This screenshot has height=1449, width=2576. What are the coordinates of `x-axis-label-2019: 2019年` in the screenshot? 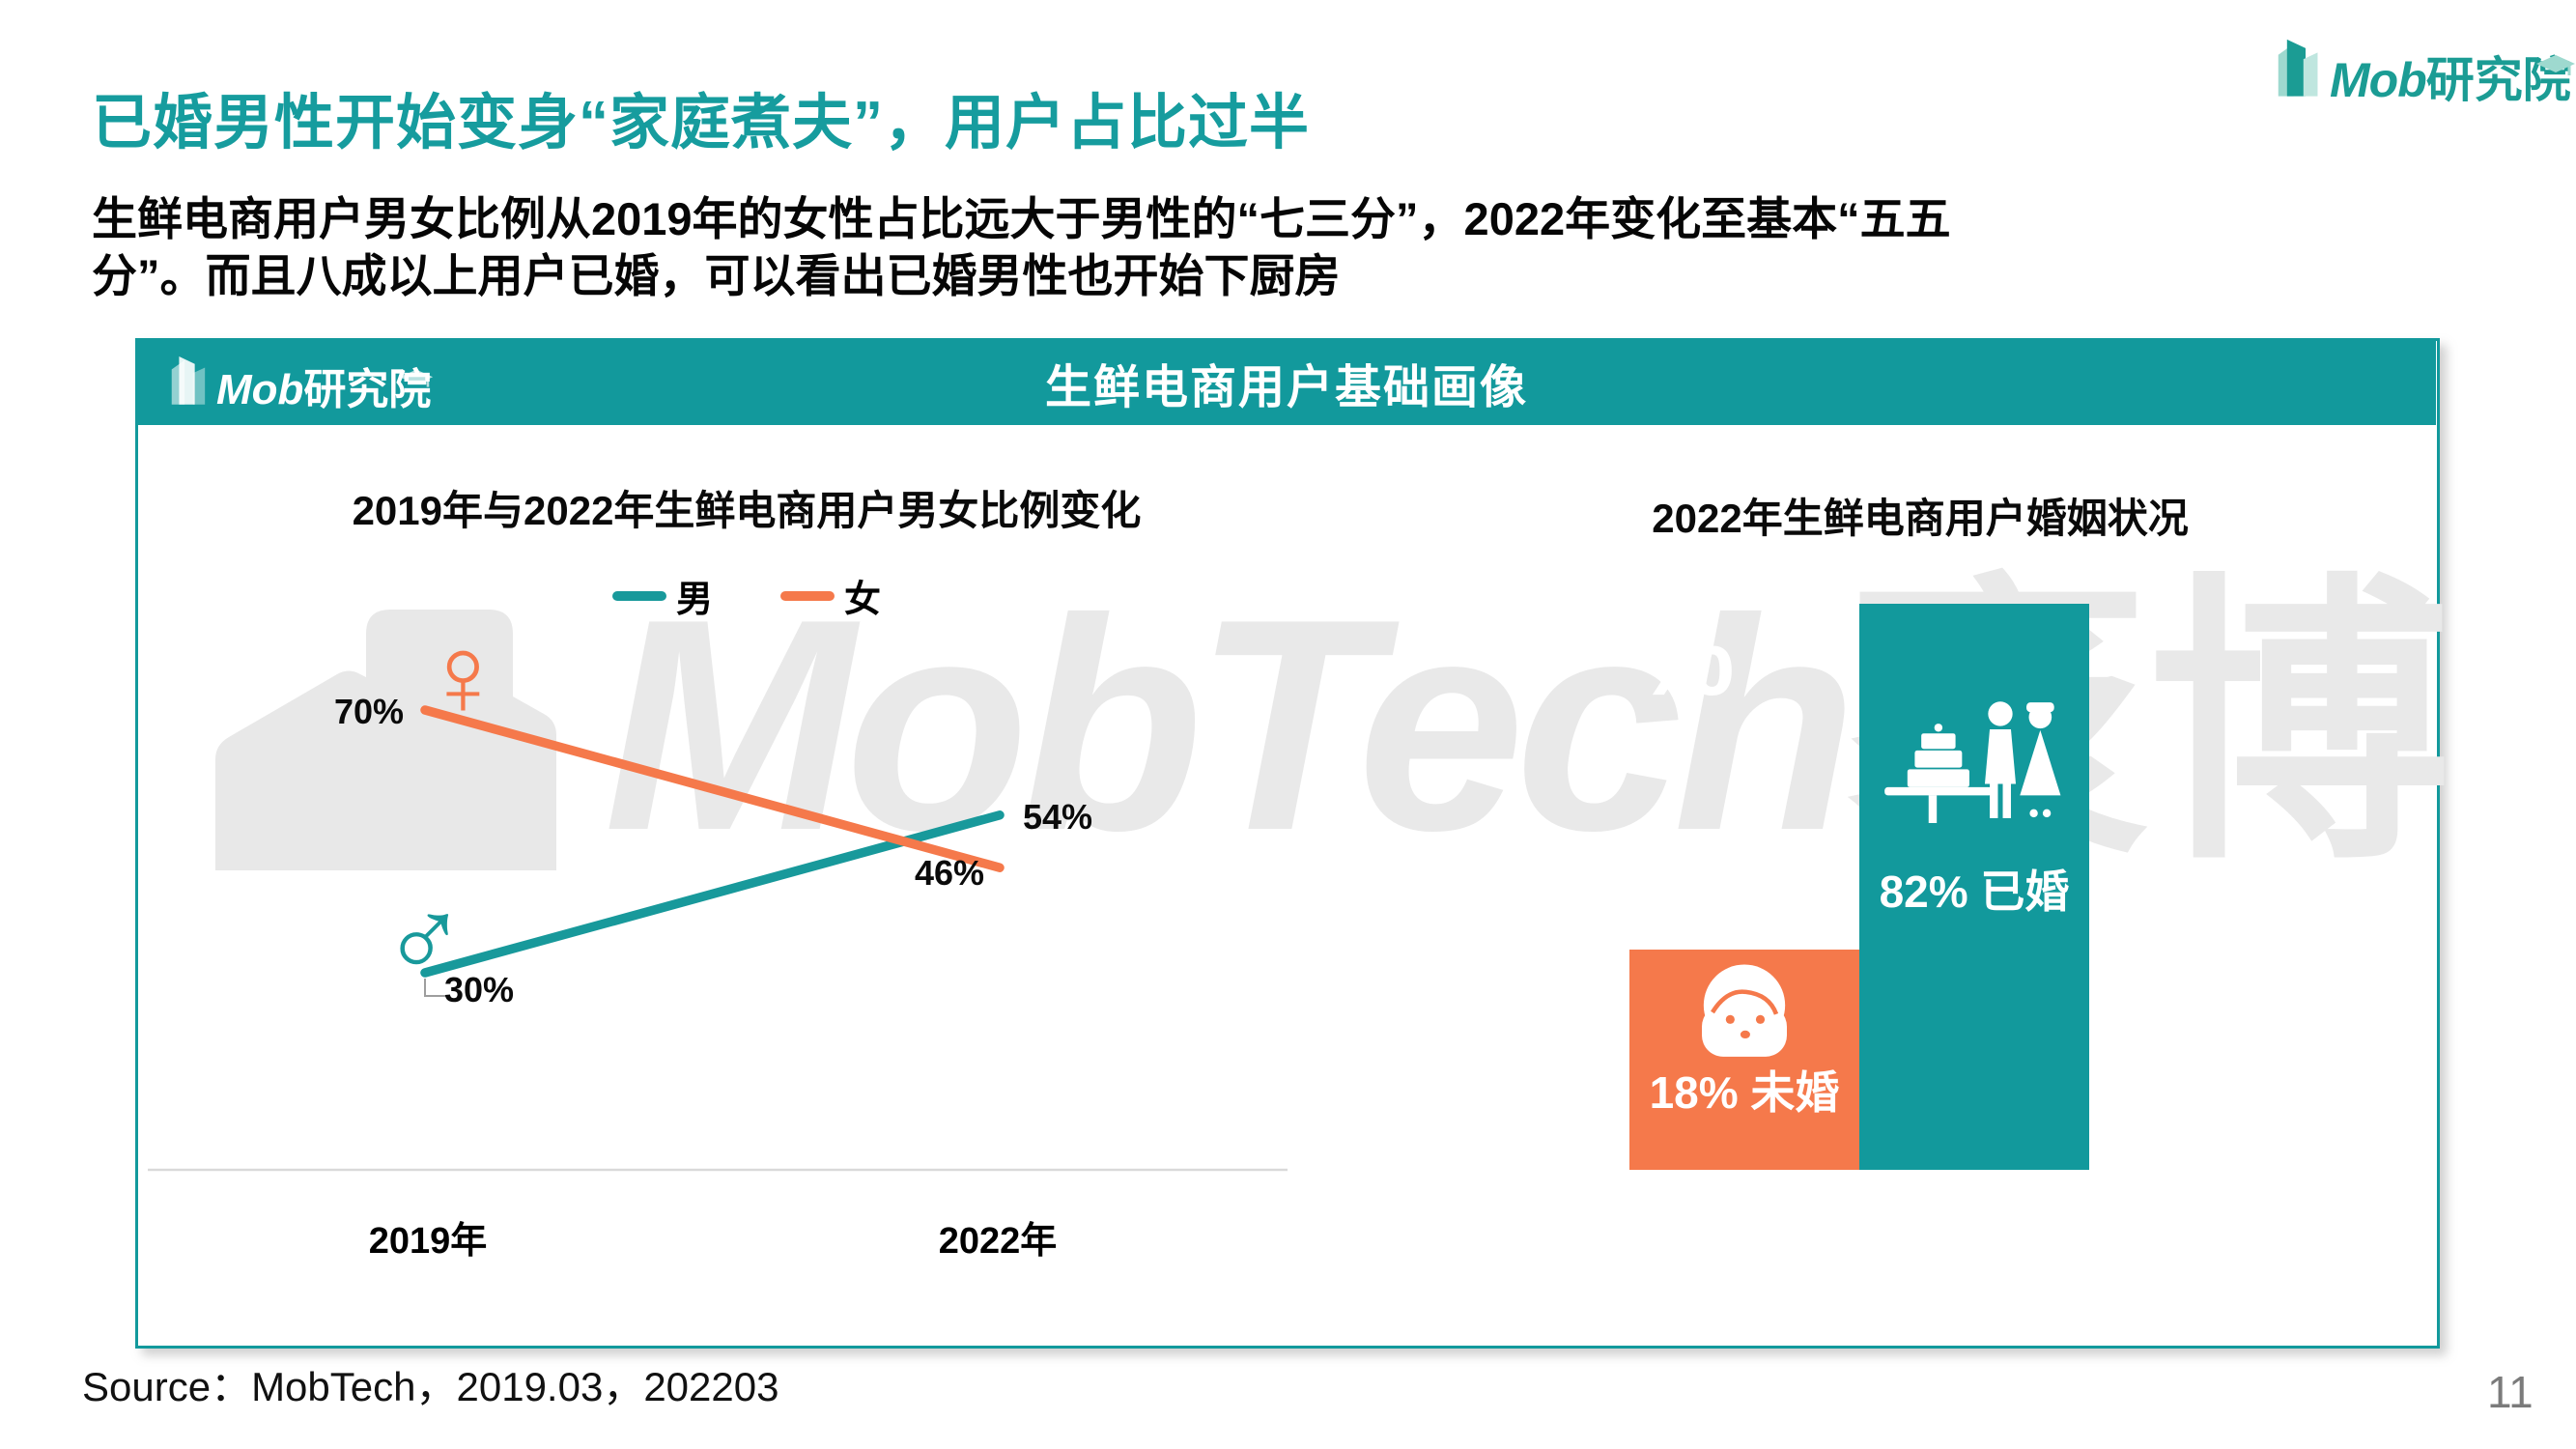 It's located at (428, 1241).